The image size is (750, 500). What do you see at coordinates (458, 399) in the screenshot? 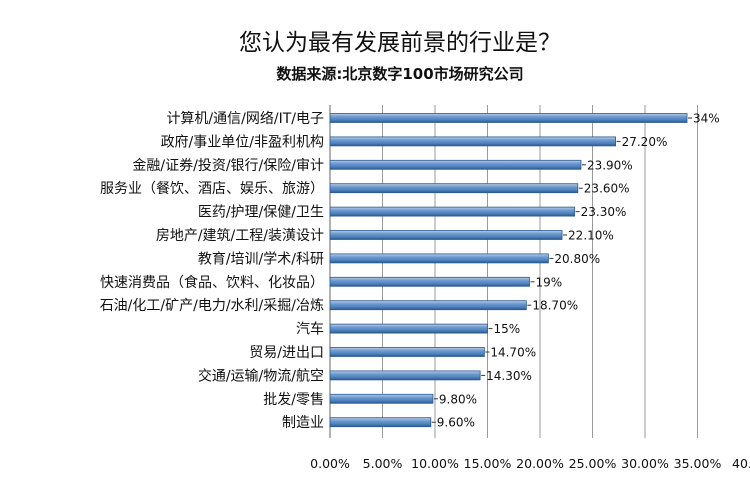
I see `data-label: 9.80%` at bounding box center [458, 399].